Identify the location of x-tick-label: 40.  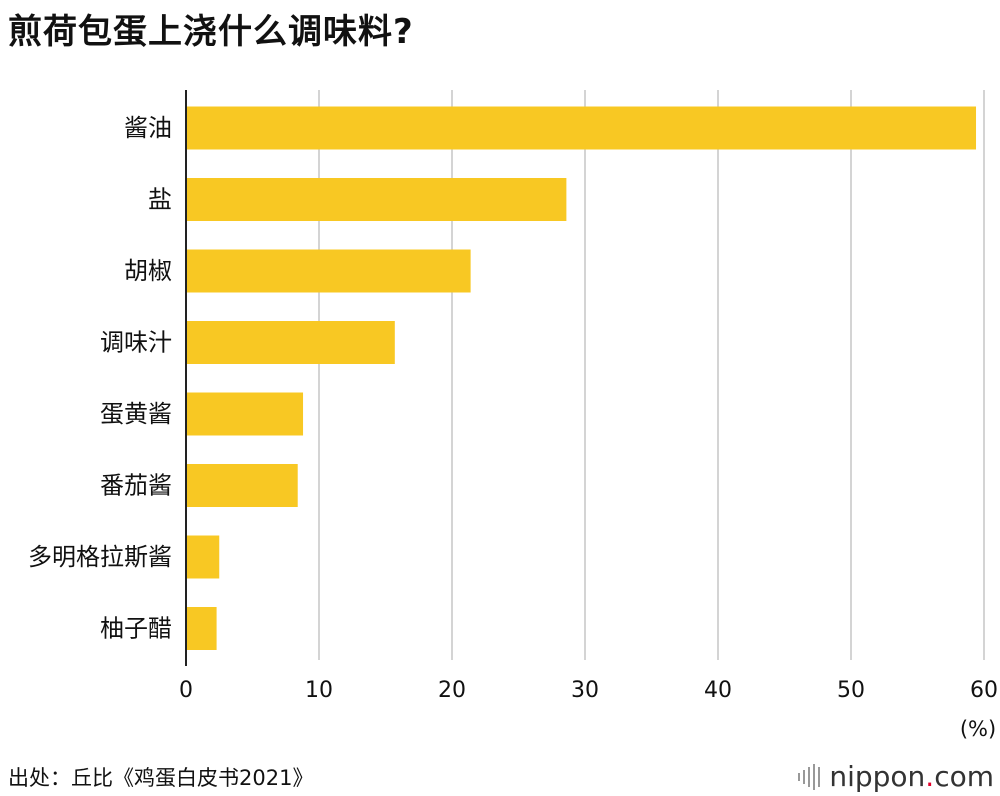
(718, 690).